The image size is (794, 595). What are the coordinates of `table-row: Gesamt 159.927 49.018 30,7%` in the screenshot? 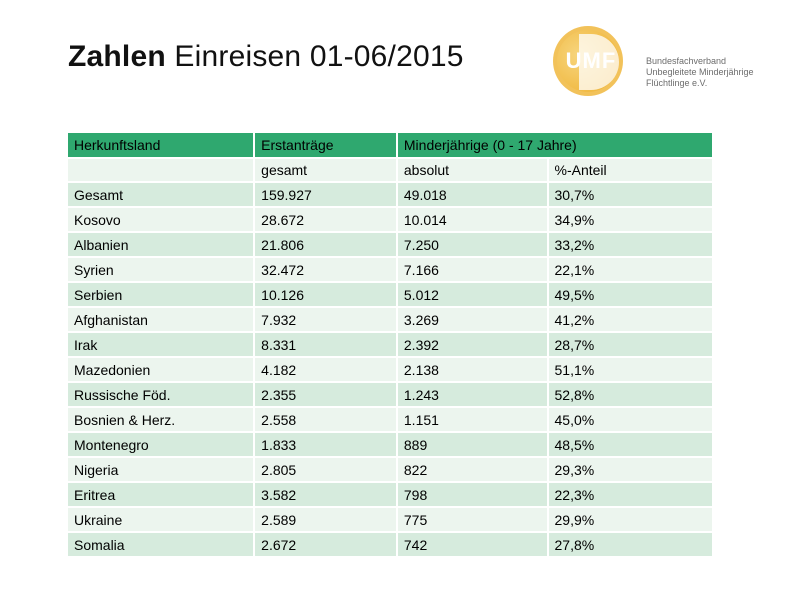 It's located at (391, 195).